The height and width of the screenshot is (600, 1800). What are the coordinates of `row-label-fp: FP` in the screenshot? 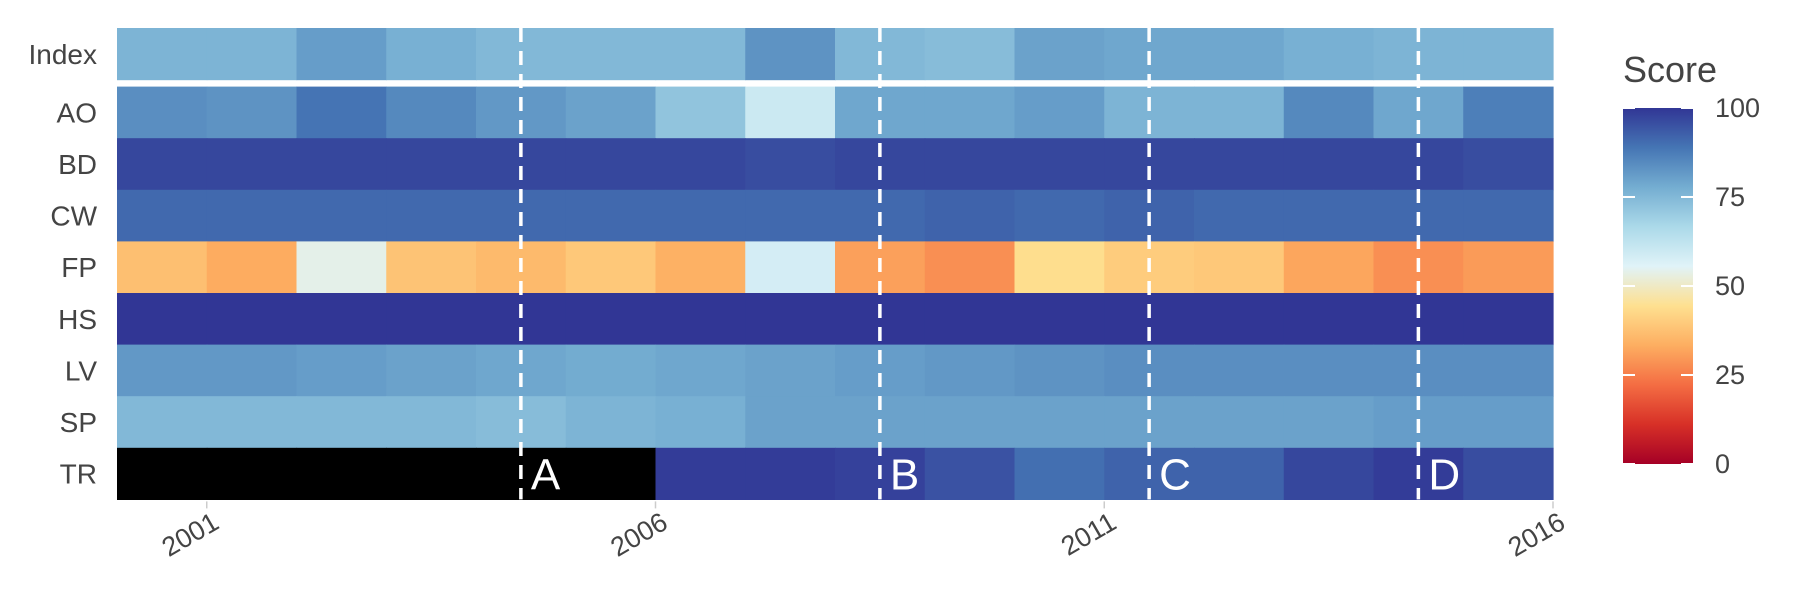 It's located at (79, 267).